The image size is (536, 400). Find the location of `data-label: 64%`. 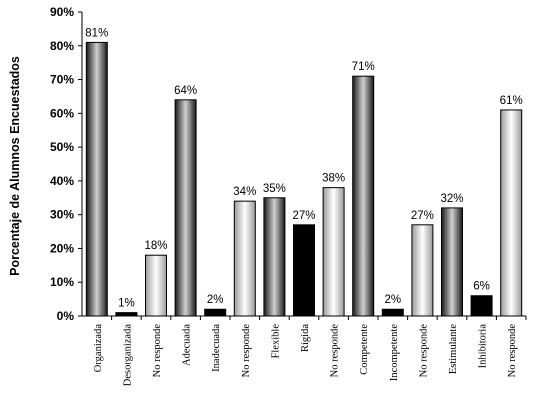

data-label: 64% is located at coordinates (185, 91).